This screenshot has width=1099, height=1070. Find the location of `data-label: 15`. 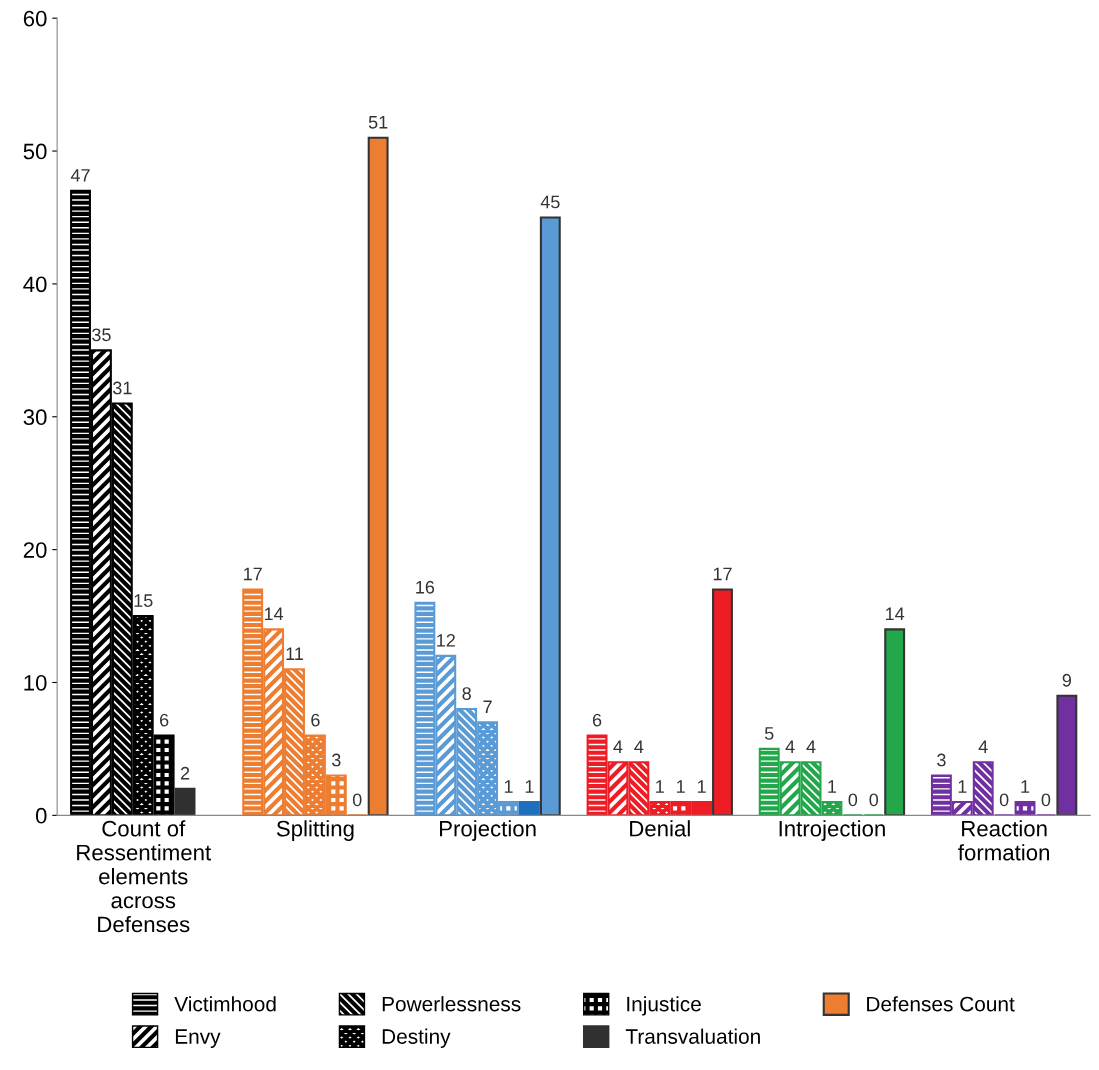

data-label: 15 is located at coordinates (143, 600).